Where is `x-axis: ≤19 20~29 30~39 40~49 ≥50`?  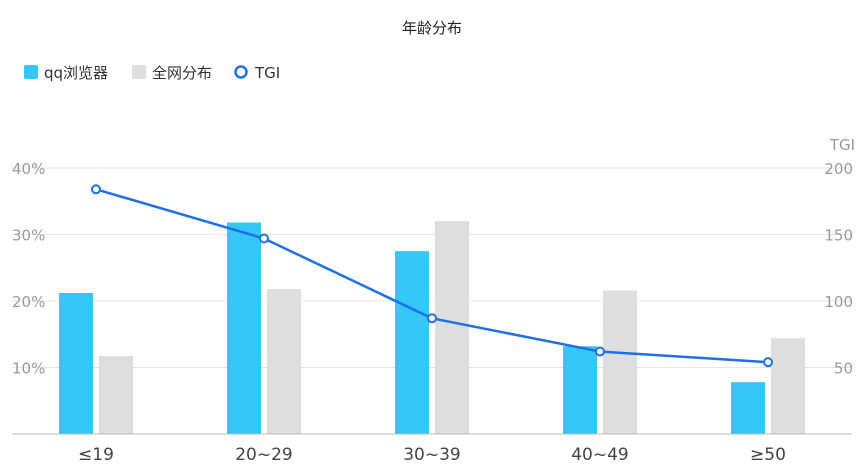 x-axis: ≤19 20~29 30~39 40~49 ≥50 is located at coordinates (432, 449).